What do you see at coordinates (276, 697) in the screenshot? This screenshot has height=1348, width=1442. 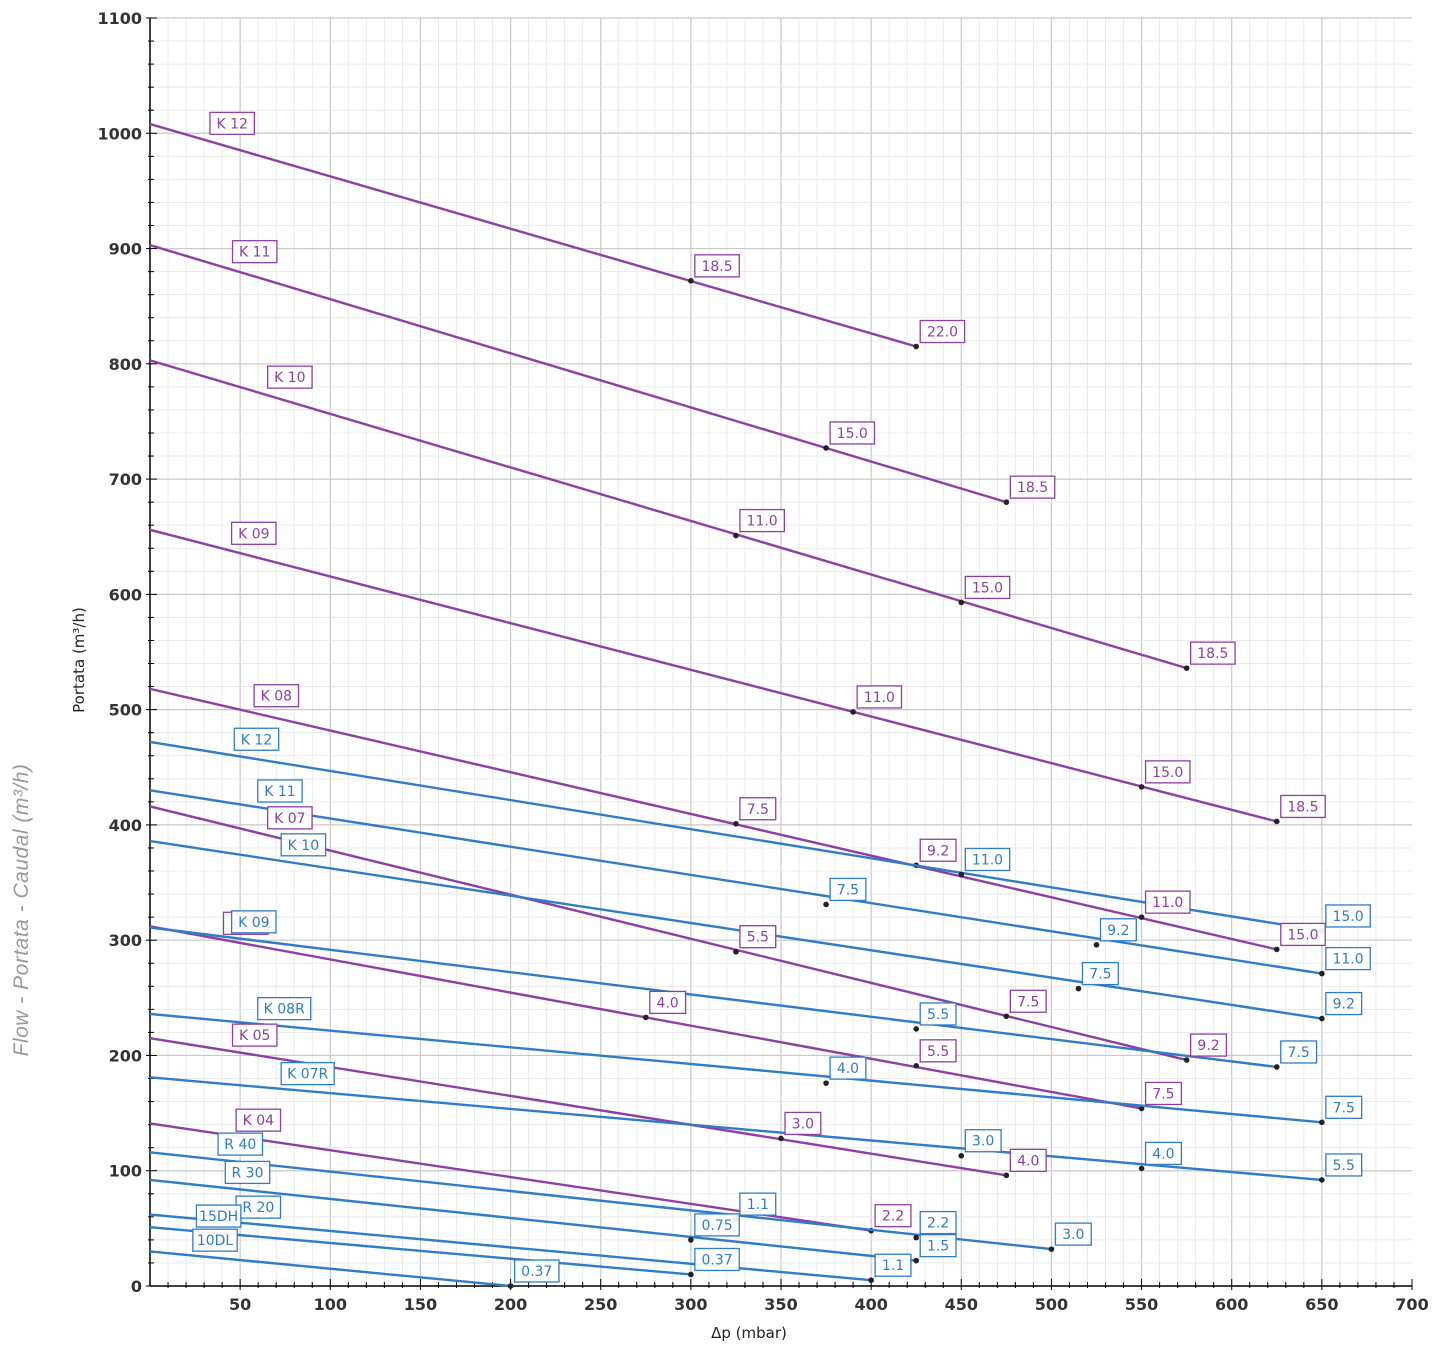 I see `series-name-label-text: K 08` at bounding box center [276, 697].